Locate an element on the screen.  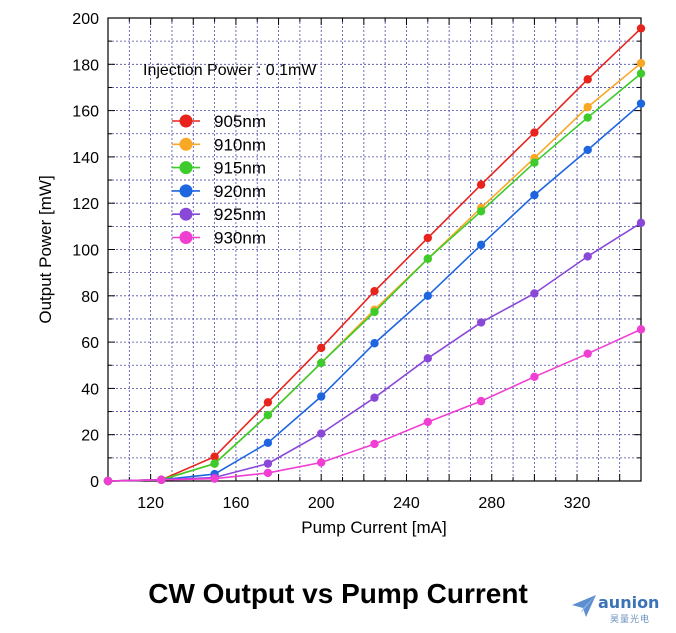
y-tick-label: 100 is located at coordinates (85, 251).